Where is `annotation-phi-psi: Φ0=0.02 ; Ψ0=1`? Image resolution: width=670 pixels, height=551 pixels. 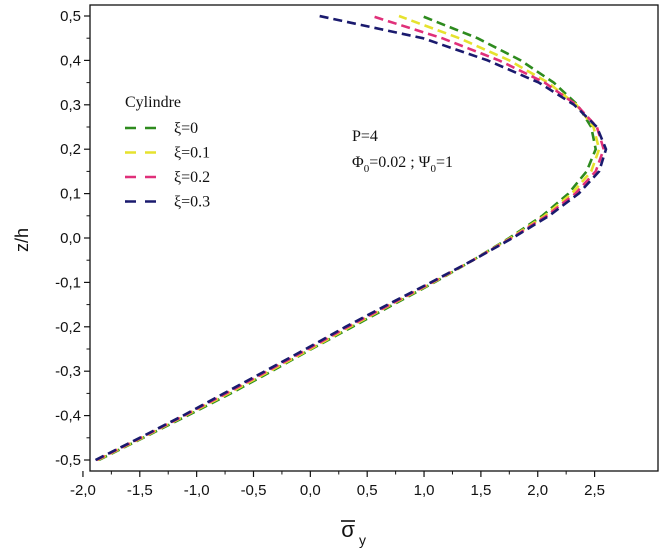 annotation-phi-psi: Φ0=0.02 ; Ψ0=1 is located at coordinates (402, 164).